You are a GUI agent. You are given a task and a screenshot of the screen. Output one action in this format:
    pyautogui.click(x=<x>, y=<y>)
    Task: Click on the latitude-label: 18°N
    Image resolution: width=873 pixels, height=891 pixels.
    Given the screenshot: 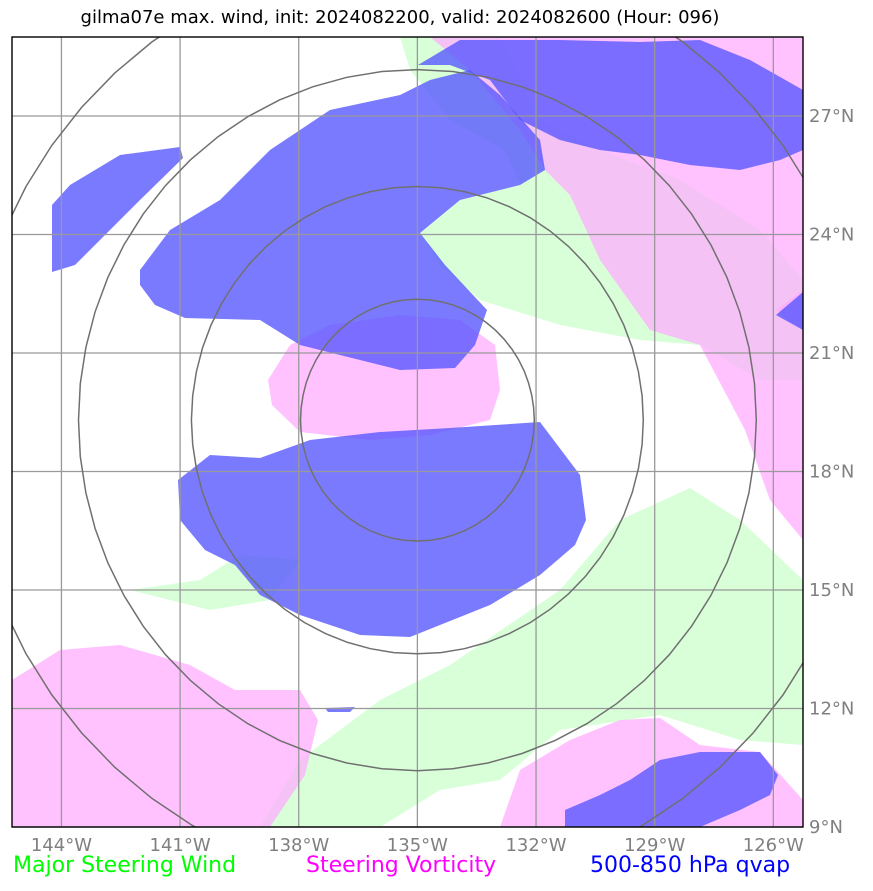 What is the action you would take?
    pyautogui.click(x=831, y=472)
    